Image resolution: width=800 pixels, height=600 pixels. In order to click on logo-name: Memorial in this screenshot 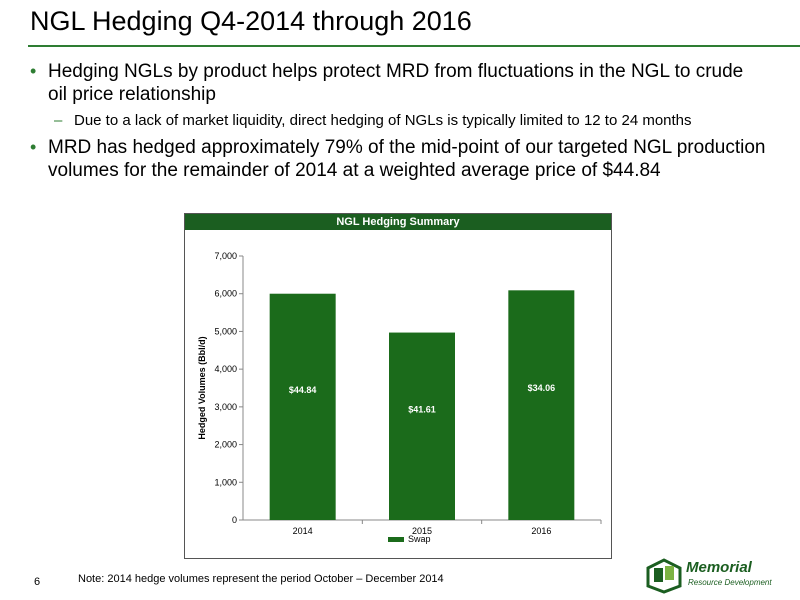, I will do `click(719, 567)`.